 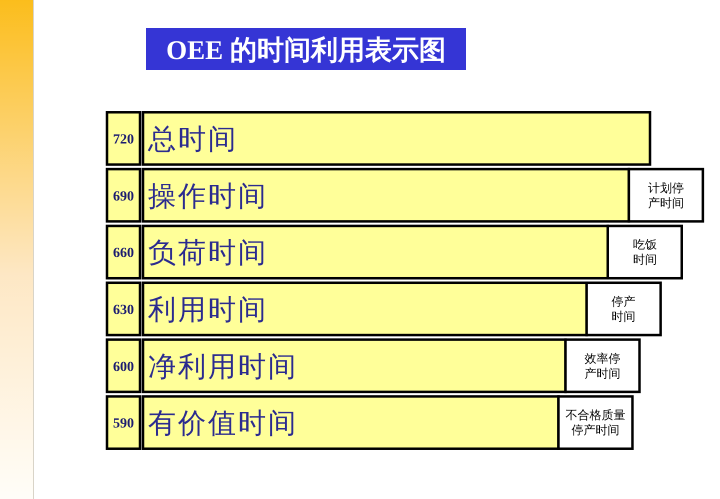 I want to click on annotation: 吃饭时间, so click(x=644, y=252).